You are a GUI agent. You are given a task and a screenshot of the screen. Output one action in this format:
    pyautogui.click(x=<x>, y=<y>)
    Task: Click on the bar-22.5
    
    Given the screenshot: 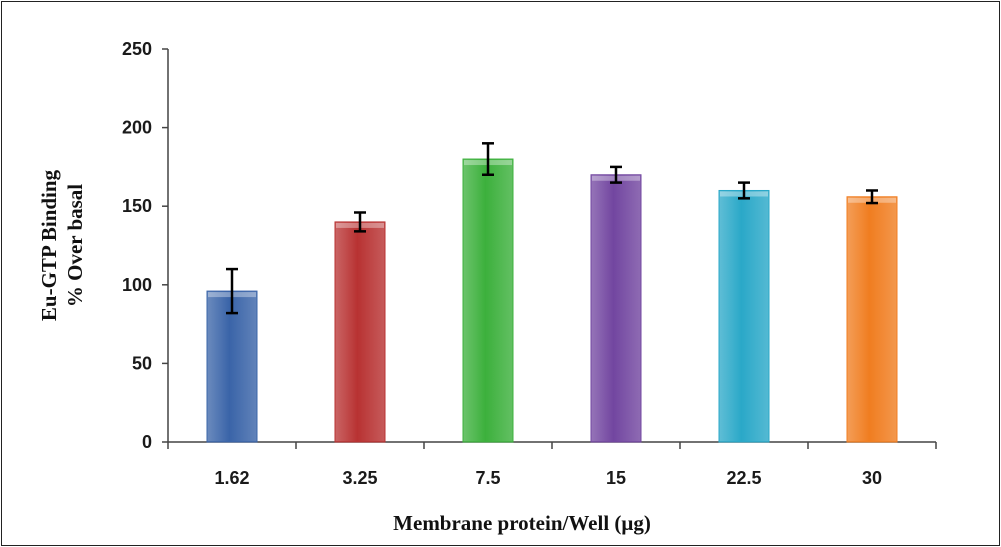 What is the action you would take?
    pyautogui.click(x=744, y=316)
    